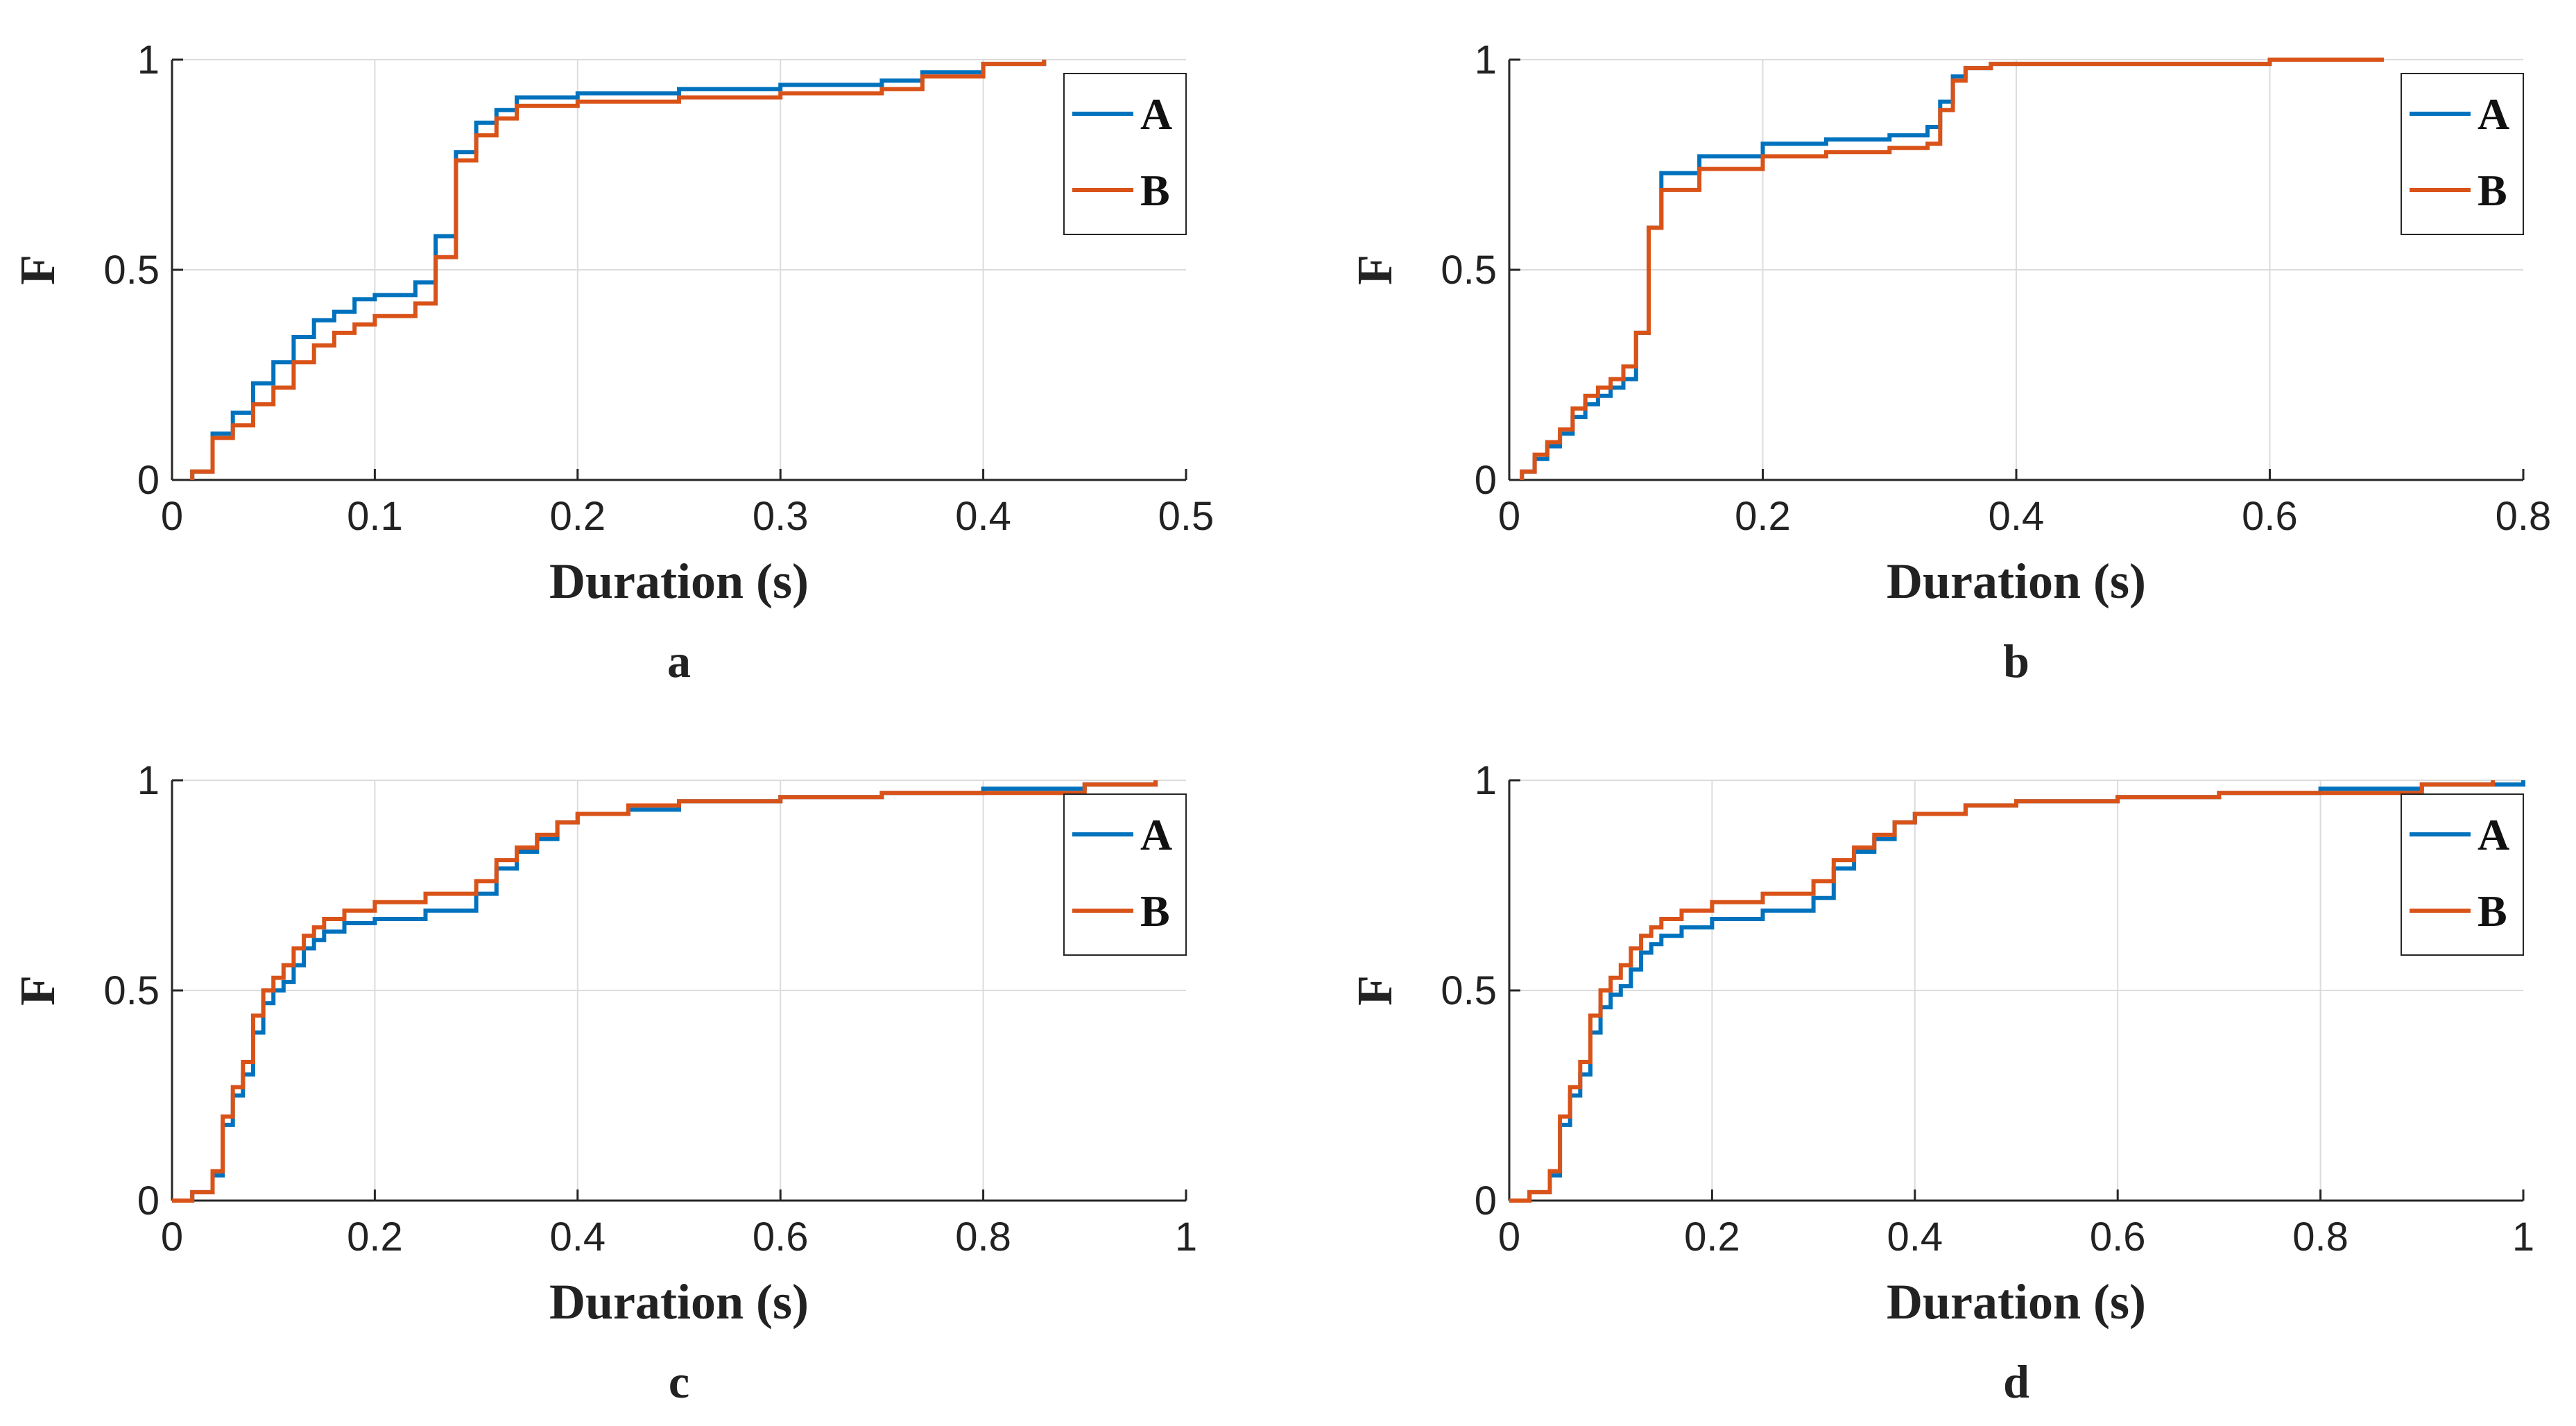 The height and width of the screenshot is (1426, 2576). I want to click on panel-letter: b, so click(2016, 661).